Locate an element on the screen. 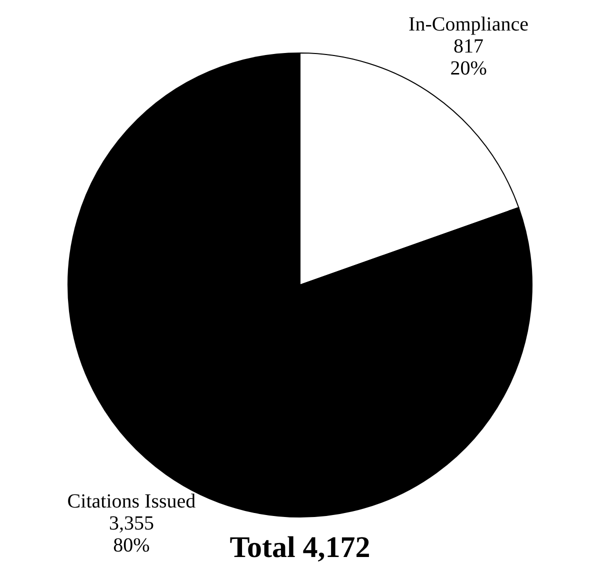  data-label: 3,355 80% is located at coordinates (131, 534).